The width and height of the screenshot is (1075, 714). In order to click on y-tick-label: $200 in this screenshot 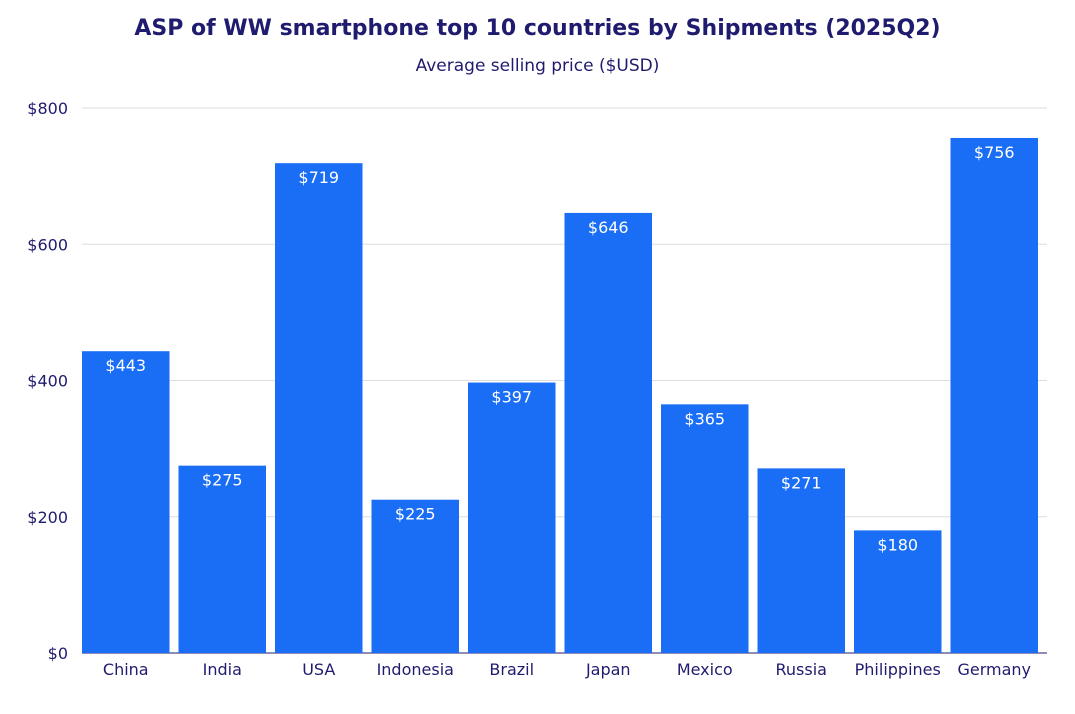, I will do `click(47, 517)`.